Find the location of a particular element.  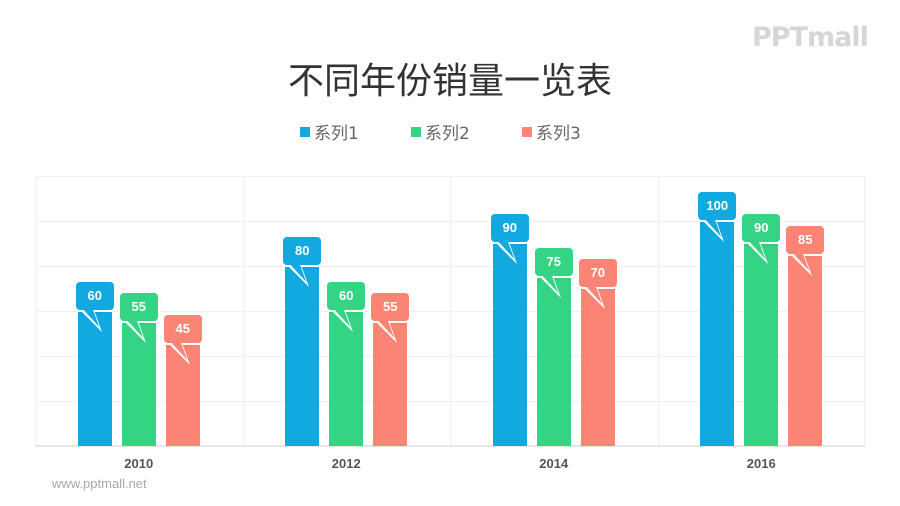

watermark-url: www.pptmall.net is located at coordinates (99, 483).